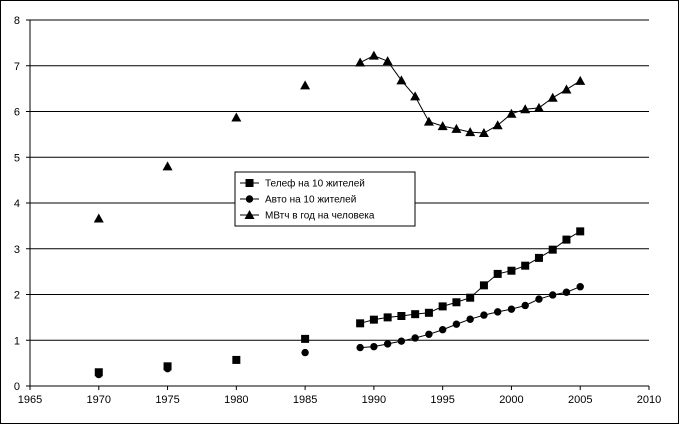  What do you see at coordinates (373, 319) in the screenshot?
I see `data-point-square-1990` at bounding box center [373, 319].